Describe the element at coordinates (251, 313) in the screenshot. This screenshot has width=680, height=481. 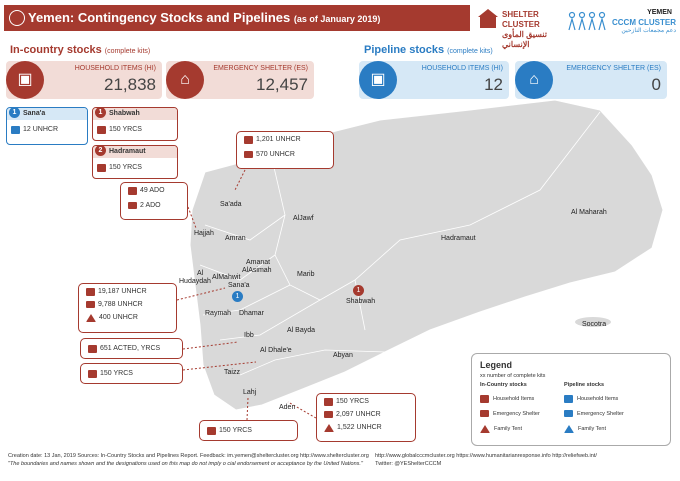
I see `city-dhamar: Dhamar` at that location.